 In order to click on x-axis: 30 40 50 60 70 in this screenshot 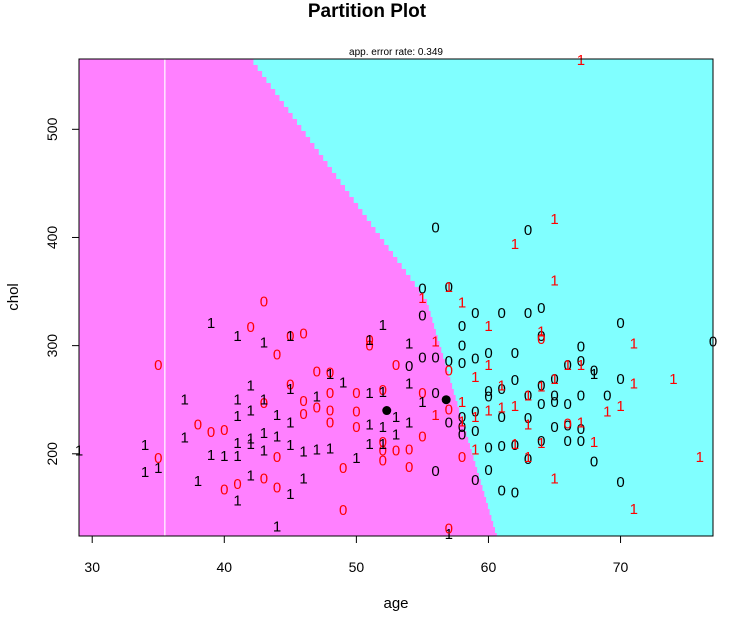, I will do `click(356, 555)`.